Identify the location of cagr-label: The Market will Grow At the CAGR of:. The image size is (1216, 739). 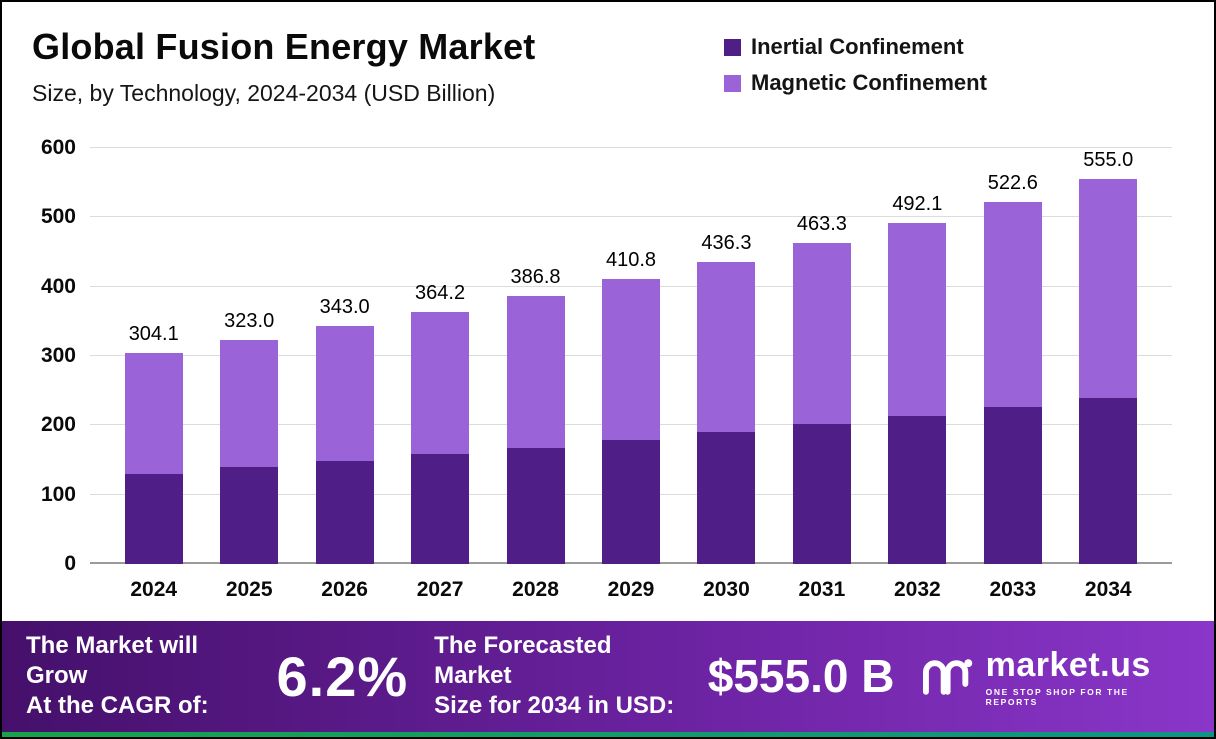
(144, 676).